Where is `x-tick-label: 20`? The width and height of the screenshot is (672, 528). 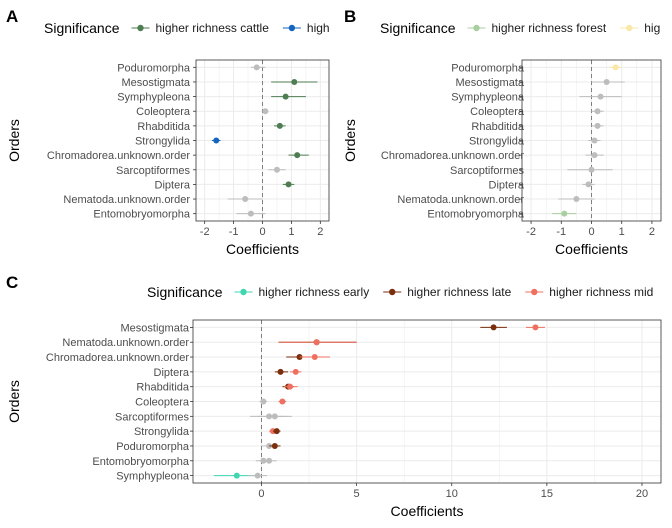 x-tick-label: 20 is located at coordinates (642, 494).